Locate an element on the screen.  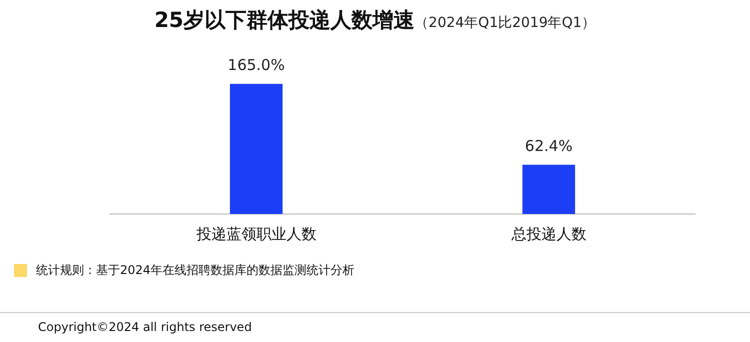
chart-subtitle: （2024年Q1比2019年Q1） is located at coordinates (505, 23).